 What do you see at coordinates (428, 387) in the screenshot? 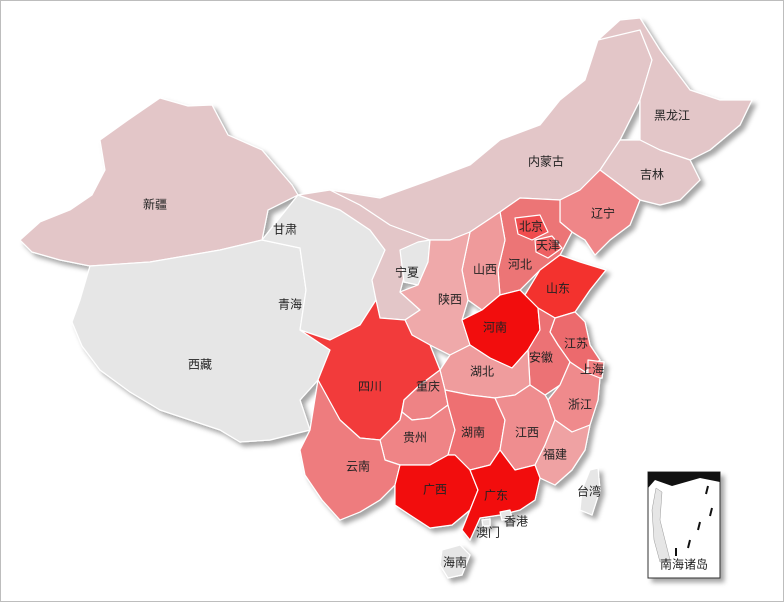
I see `label-chongqing: 重庆` at bounding box center [428, 387].